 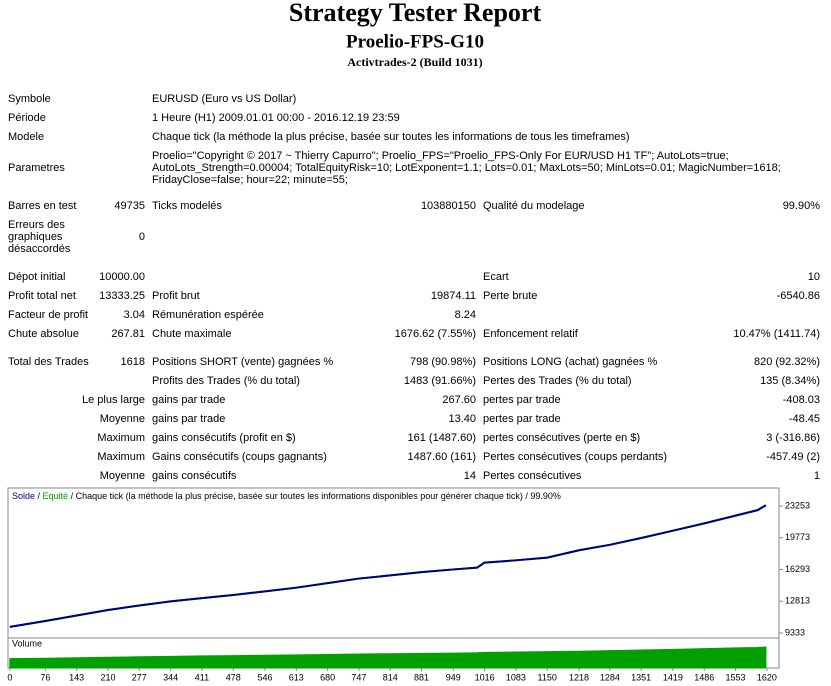 I want to click on report-subtitle: Proelio-FPS-G10, so click(x=415, y=41).